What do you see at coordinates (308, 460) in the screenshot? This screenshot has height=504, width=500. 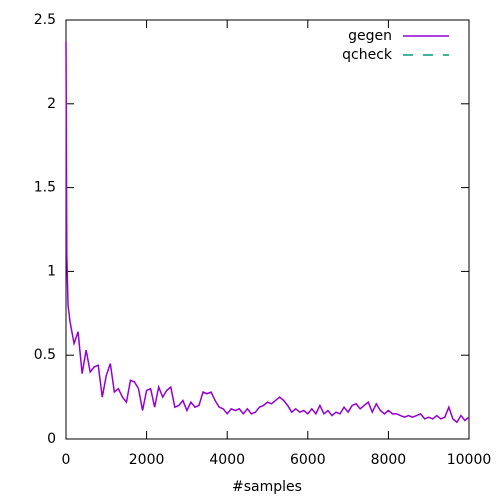 I see `x-tick-label: 6000` at bounding box center [308, 460].